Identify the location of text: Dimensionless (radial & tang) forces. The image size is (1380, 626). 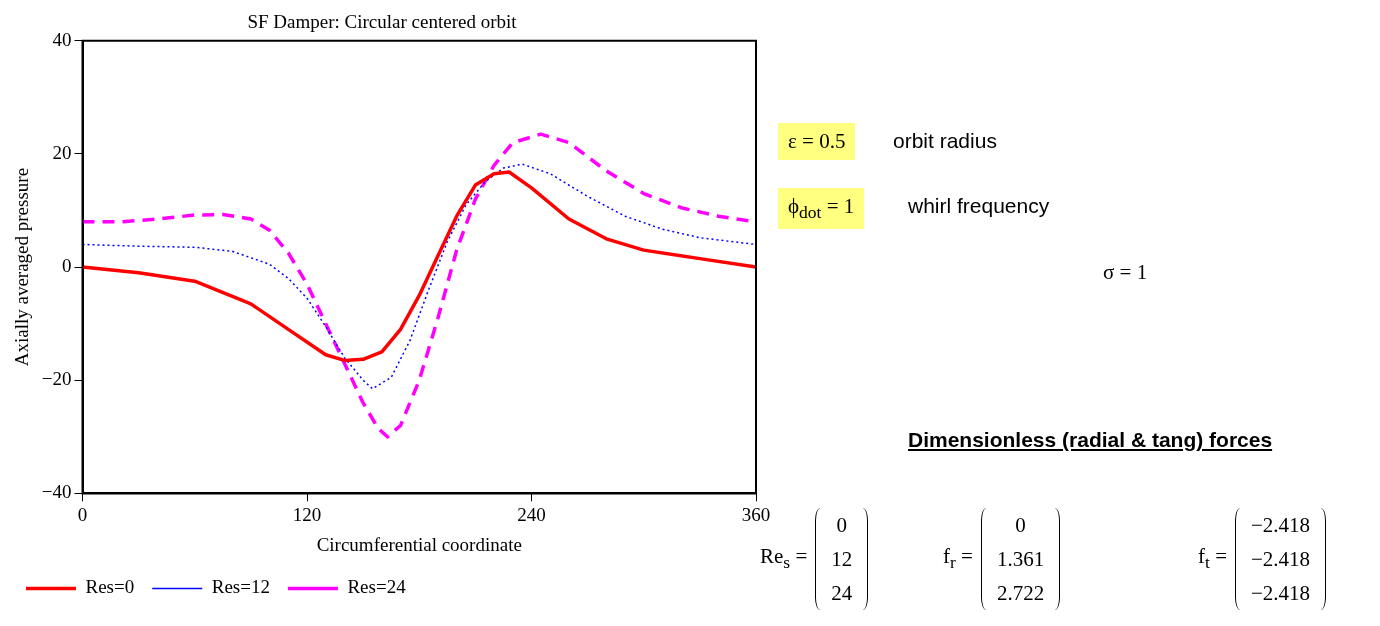
(1090, 440).